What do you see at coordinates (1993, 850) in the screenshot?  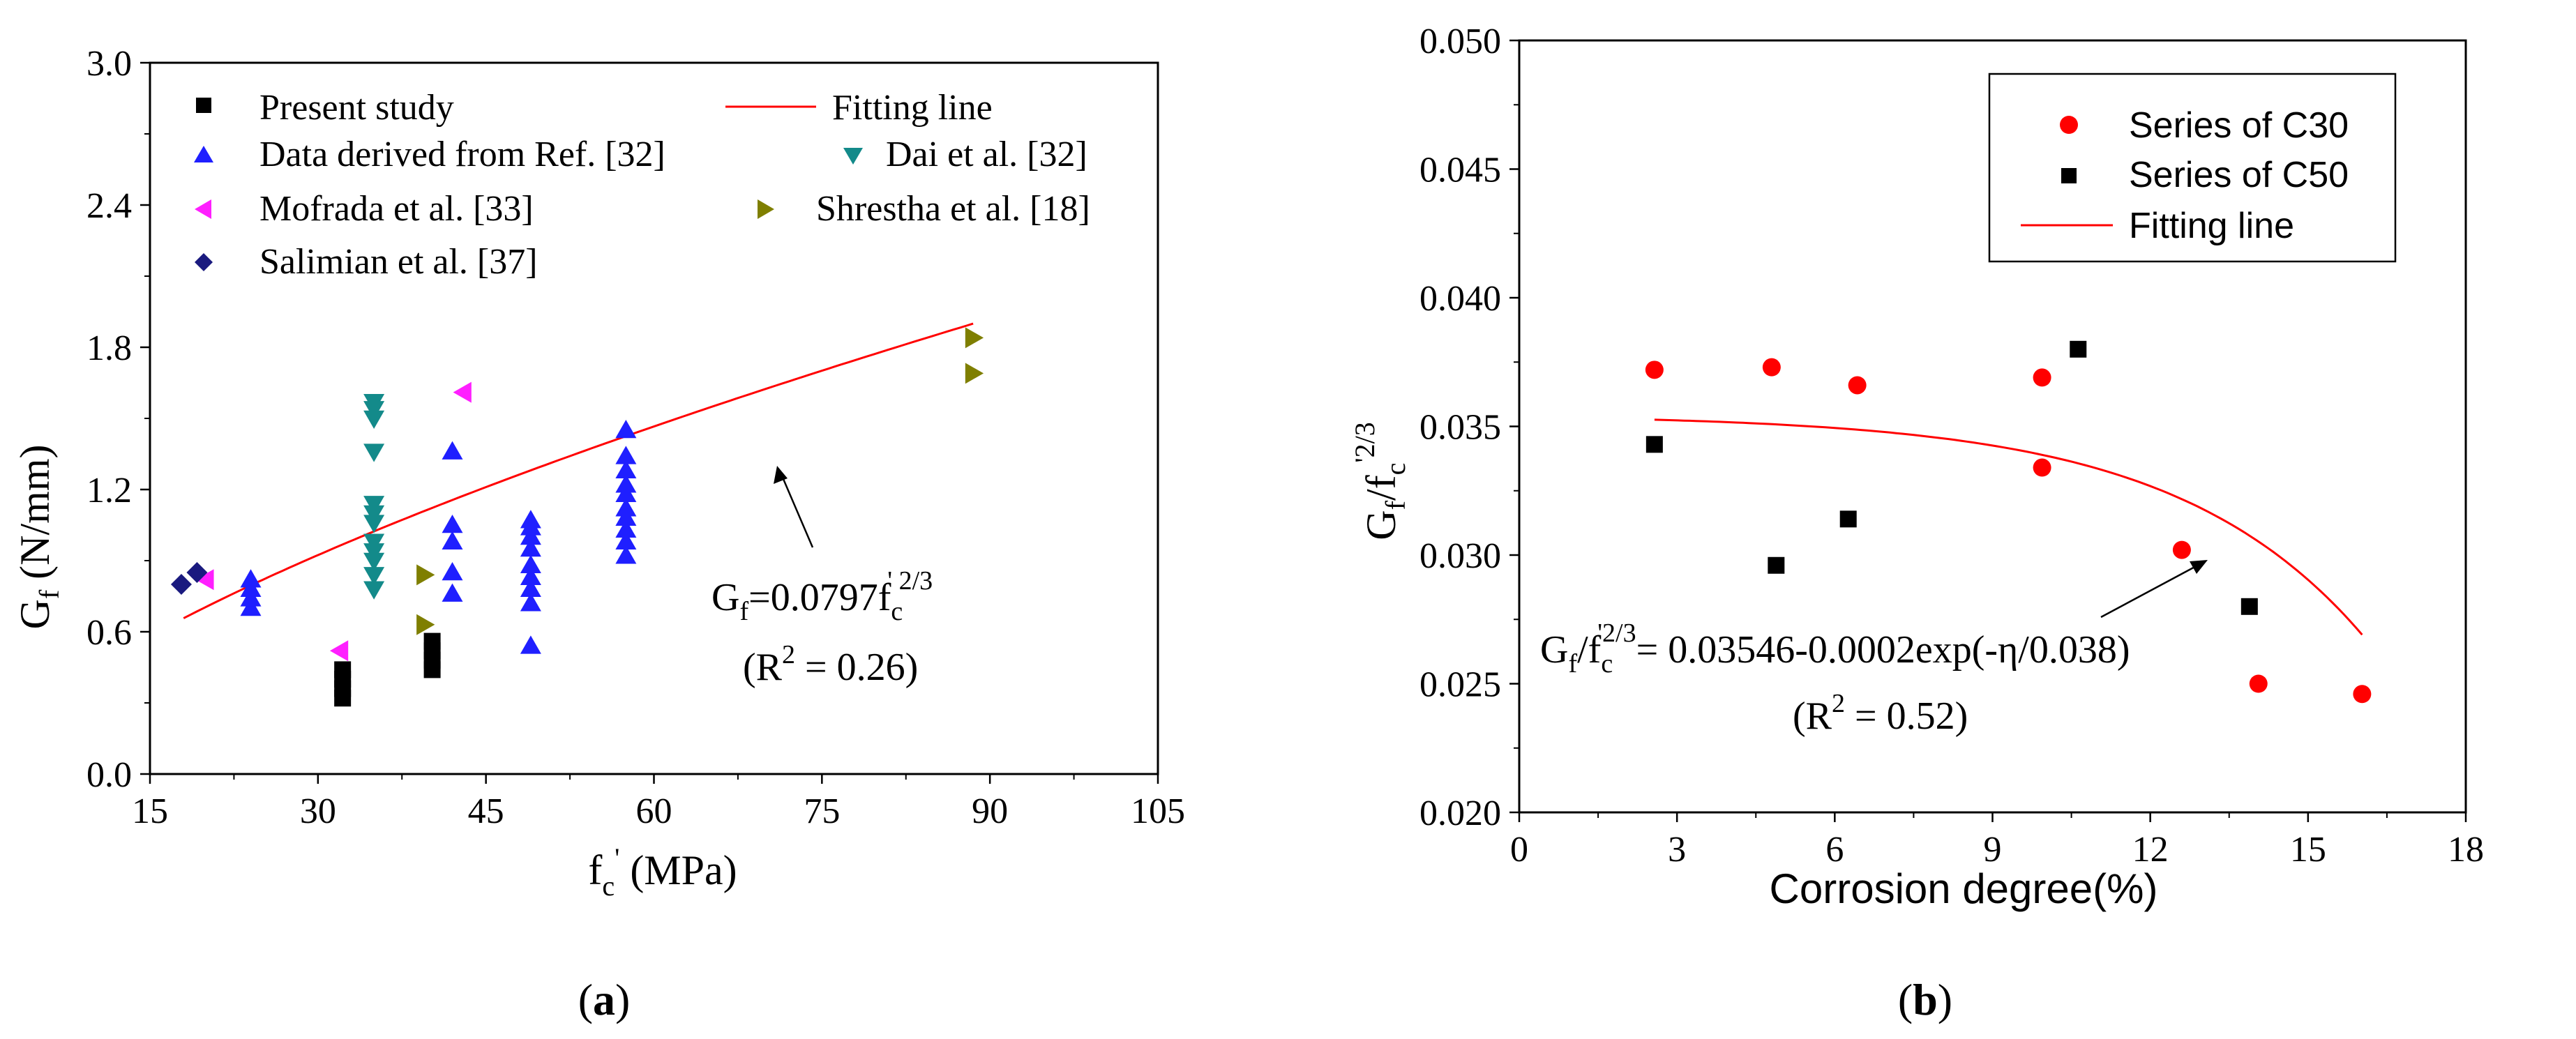 I see `x-tick-label: 9` at bounding box center [1993, 850].